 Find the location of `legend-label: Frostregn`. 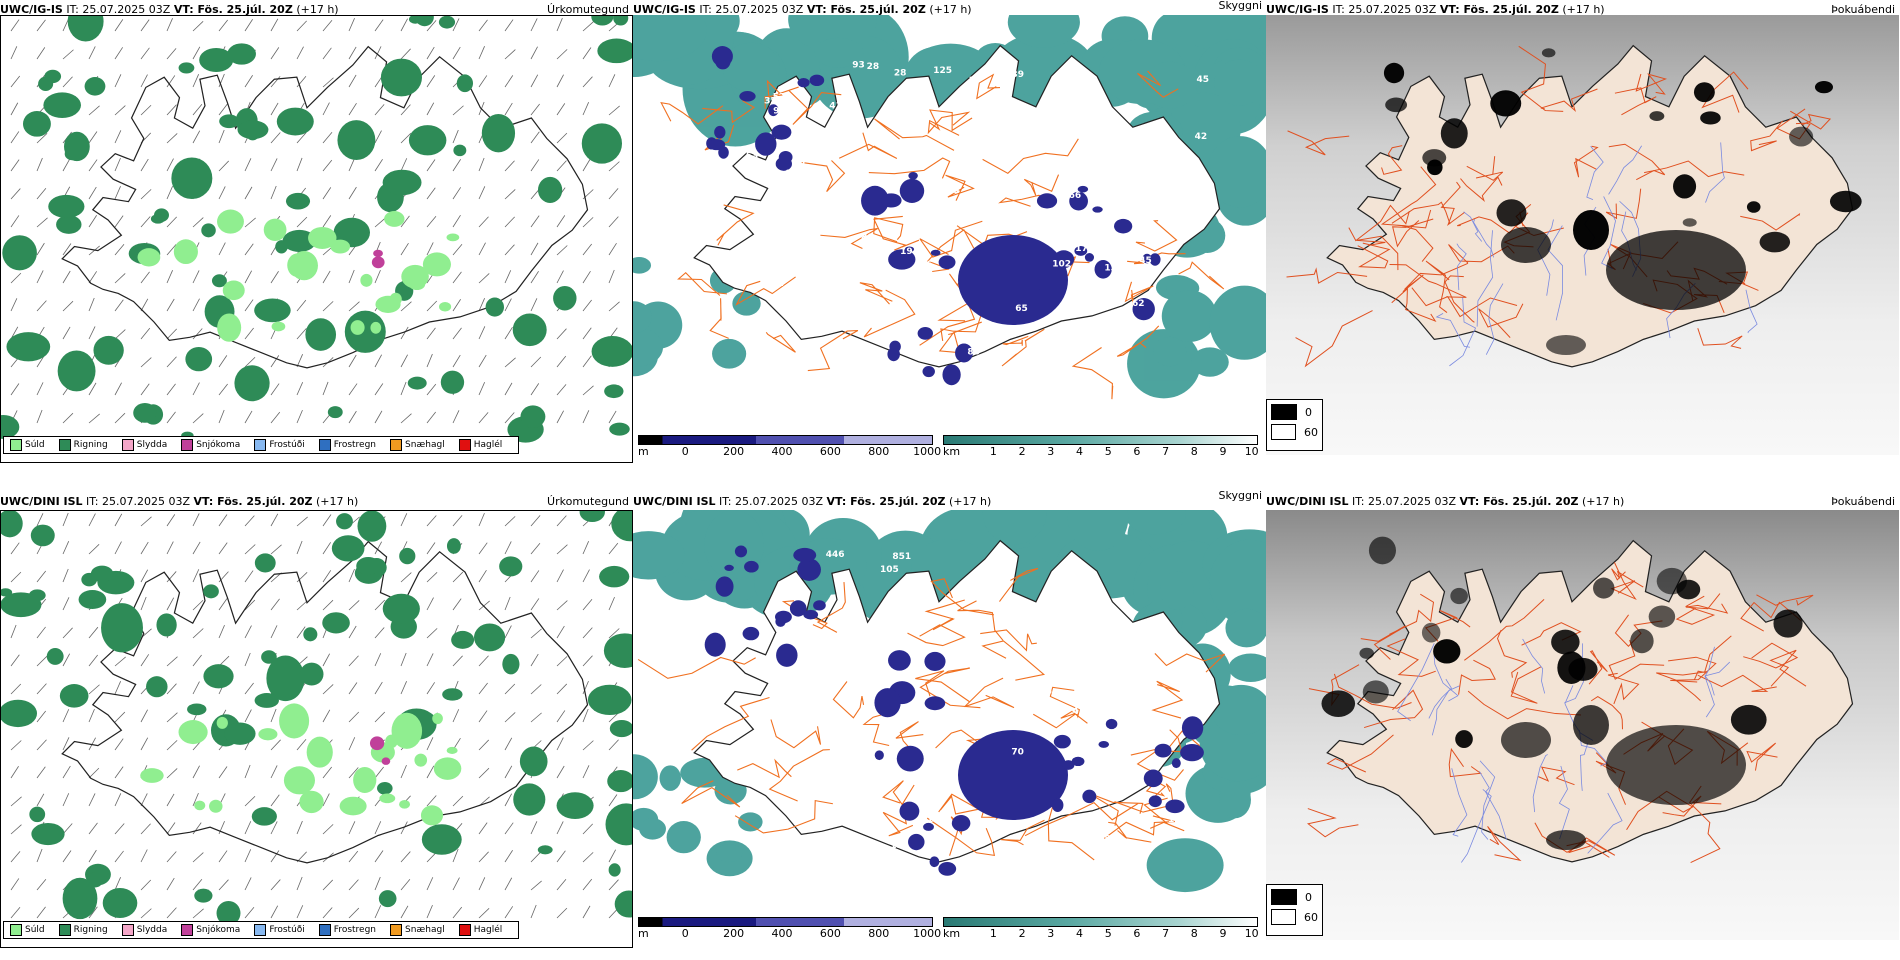

legend-label: Frostregn is located at coordinates (355, 930).